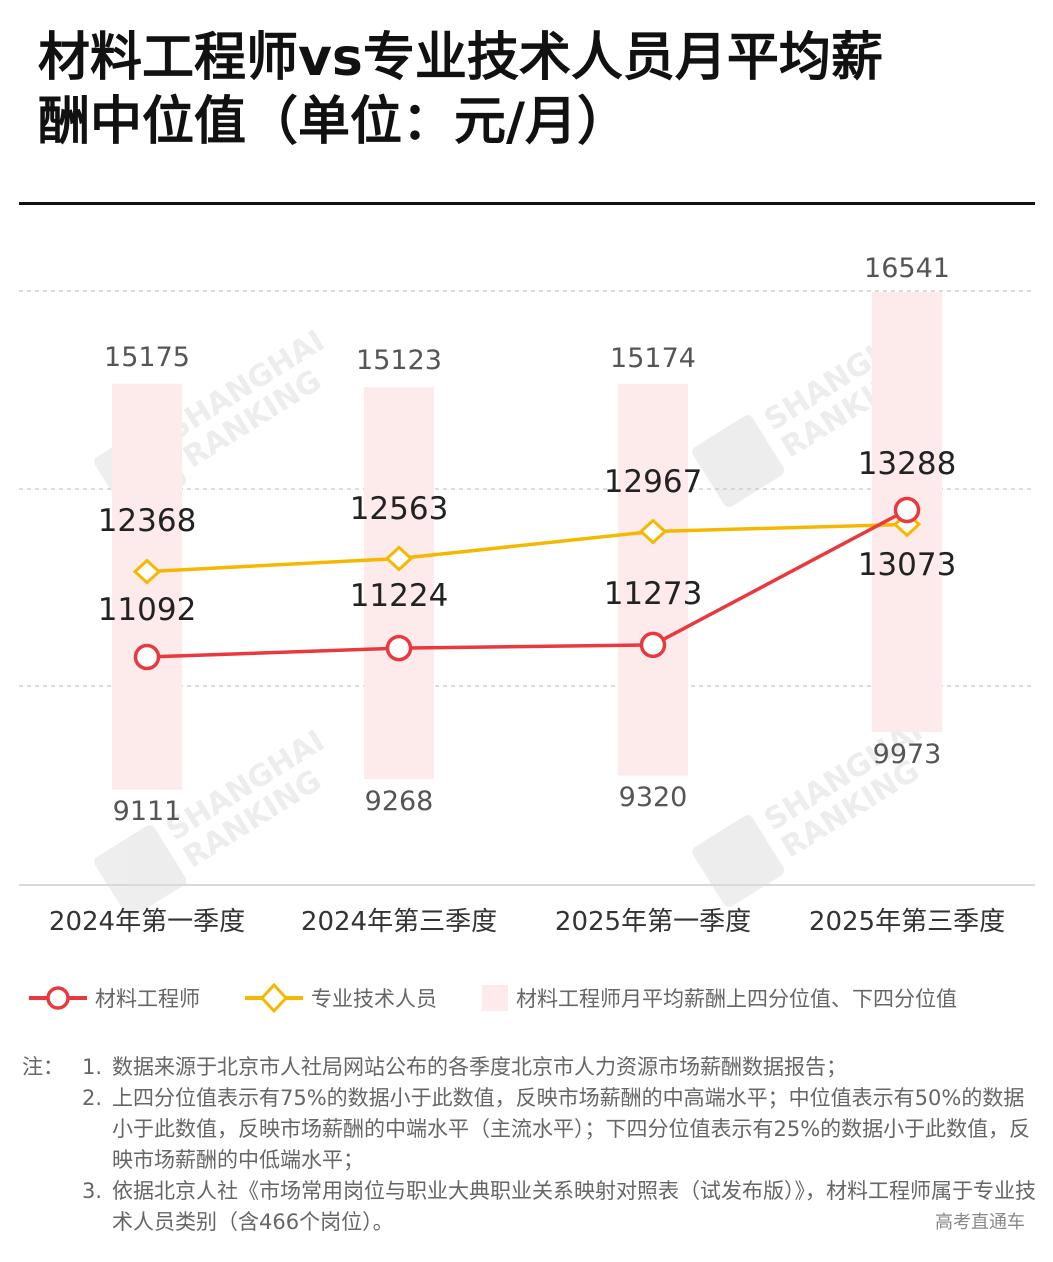 The width and height of the screenshot is (1053, 1262). What do you see at coordinates (147, 999) in the screenshot?
I see `legend-label: 材料工程师` at bounding box center [147, 999].